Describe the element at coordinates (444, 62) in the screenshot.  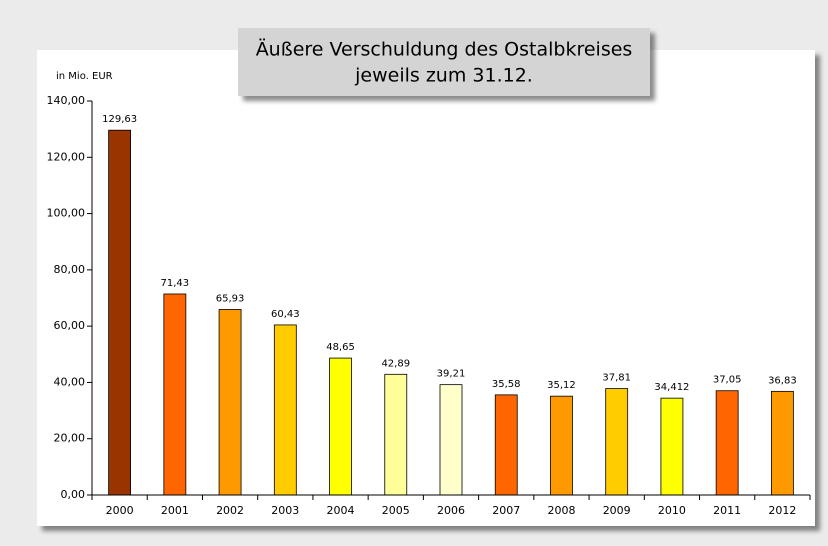
I see `title-box` at that location.